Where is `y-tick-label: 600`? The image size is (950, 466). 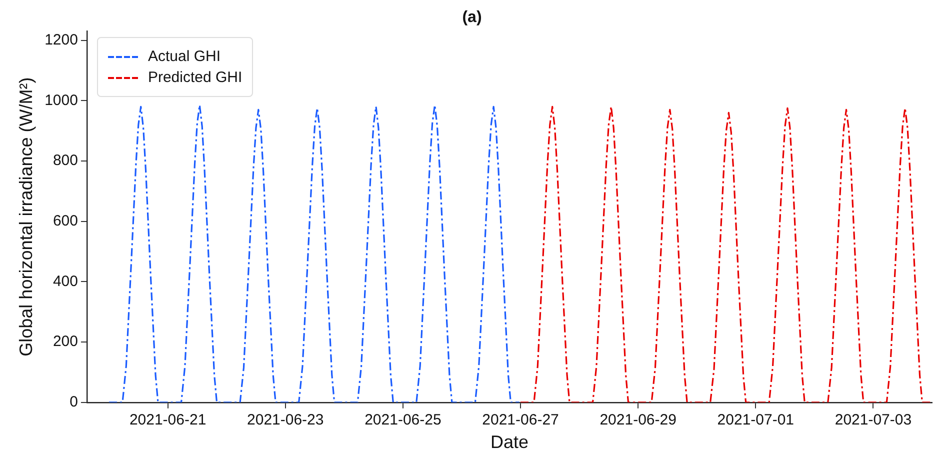
y-tick-label: 600 is located at coordinates (65, 221).